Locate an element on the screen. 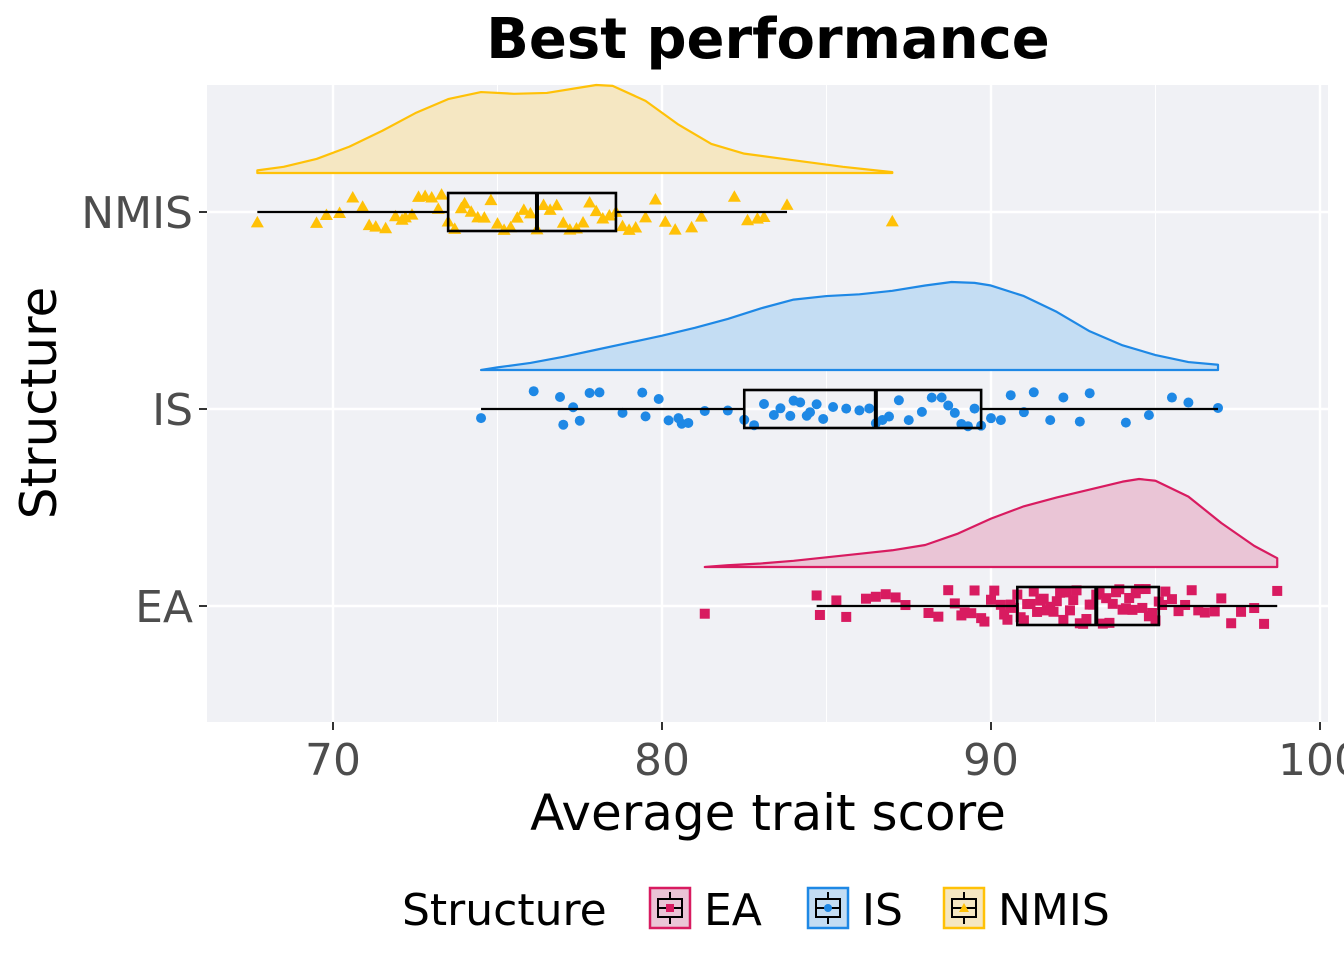  y-tick-label: IS is located at coordinates (172, 410).